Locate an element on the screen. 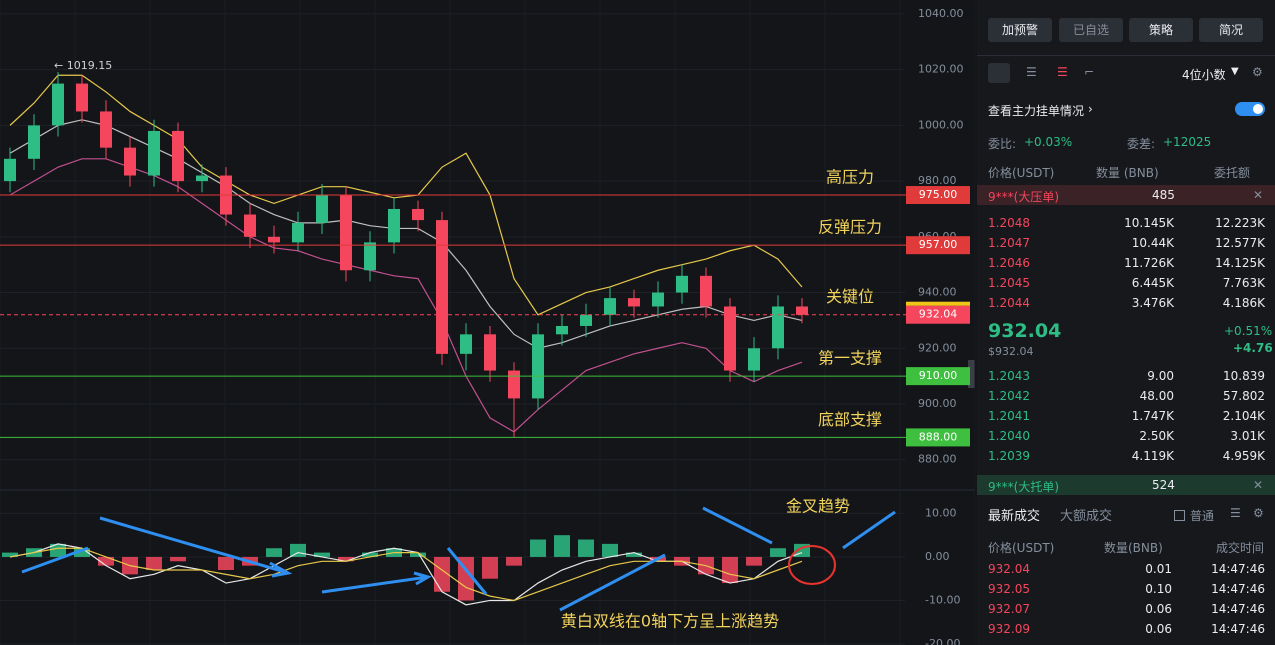 This screenshot has height=645, width=1275. header: 成交时间 is located at coordinates (1240, 548).